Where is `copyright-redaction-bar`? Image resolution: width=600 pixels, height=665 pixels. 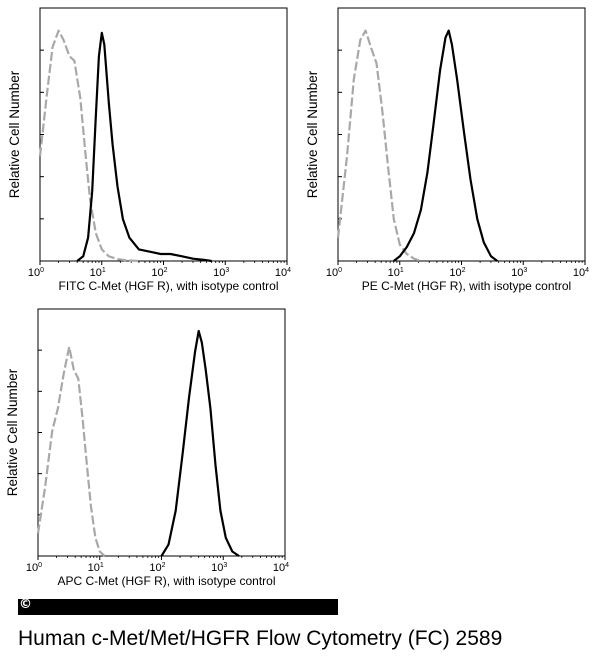 copyright-redaction-bar is located at coordinates (178, 607).